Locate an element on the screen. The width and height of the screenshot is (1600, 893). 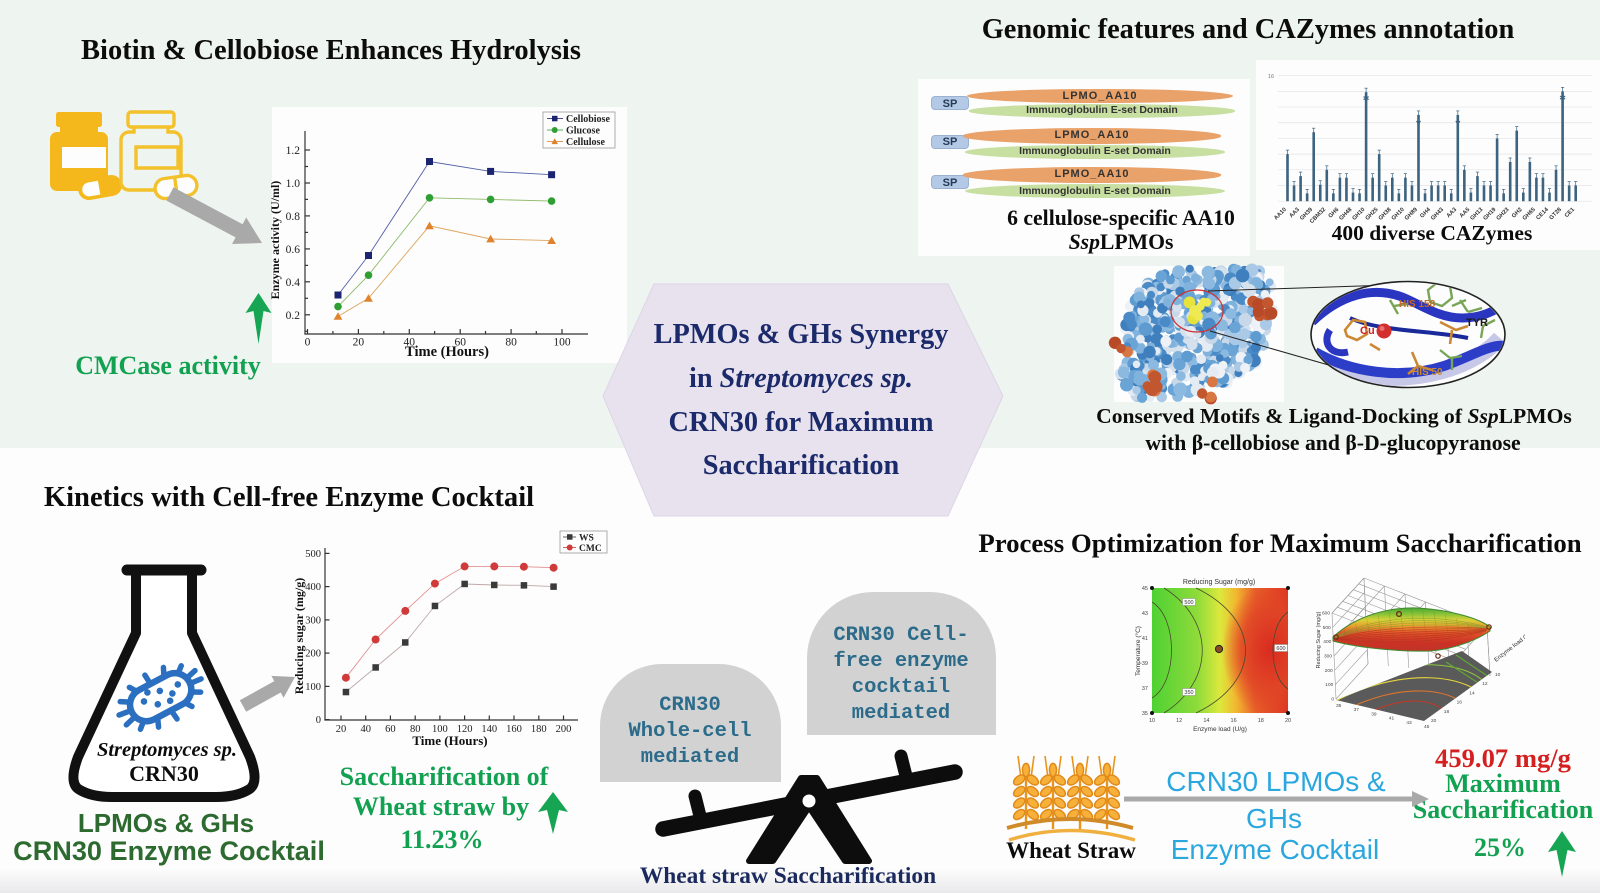
svg-text: GH19 is located at coordinates (1490, 213).